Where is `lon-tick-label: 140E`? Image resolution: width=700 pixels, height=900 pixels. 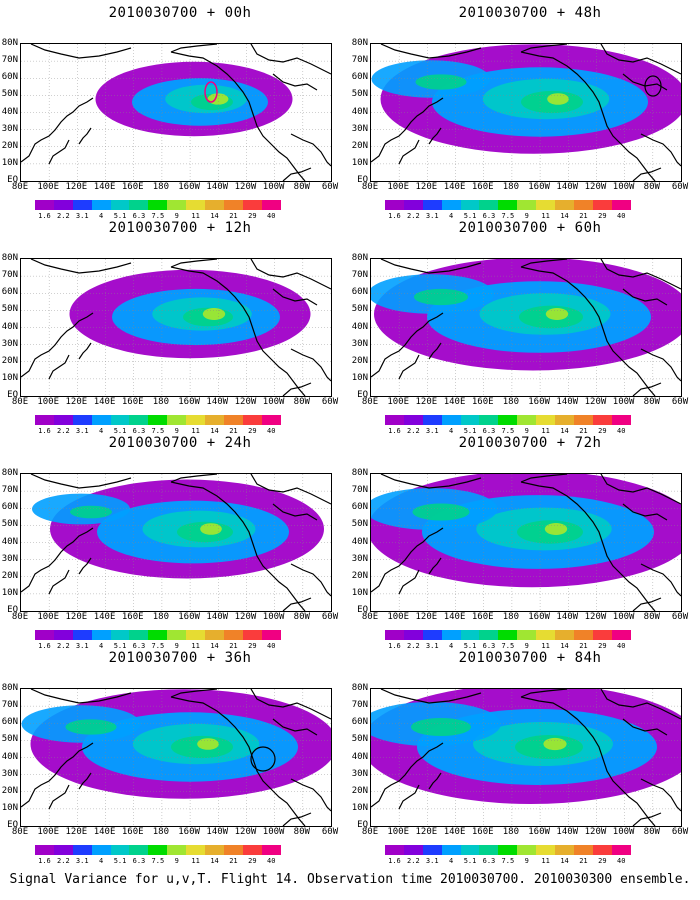 lon-tick-label: 140E is located at coordinates (104, 832).